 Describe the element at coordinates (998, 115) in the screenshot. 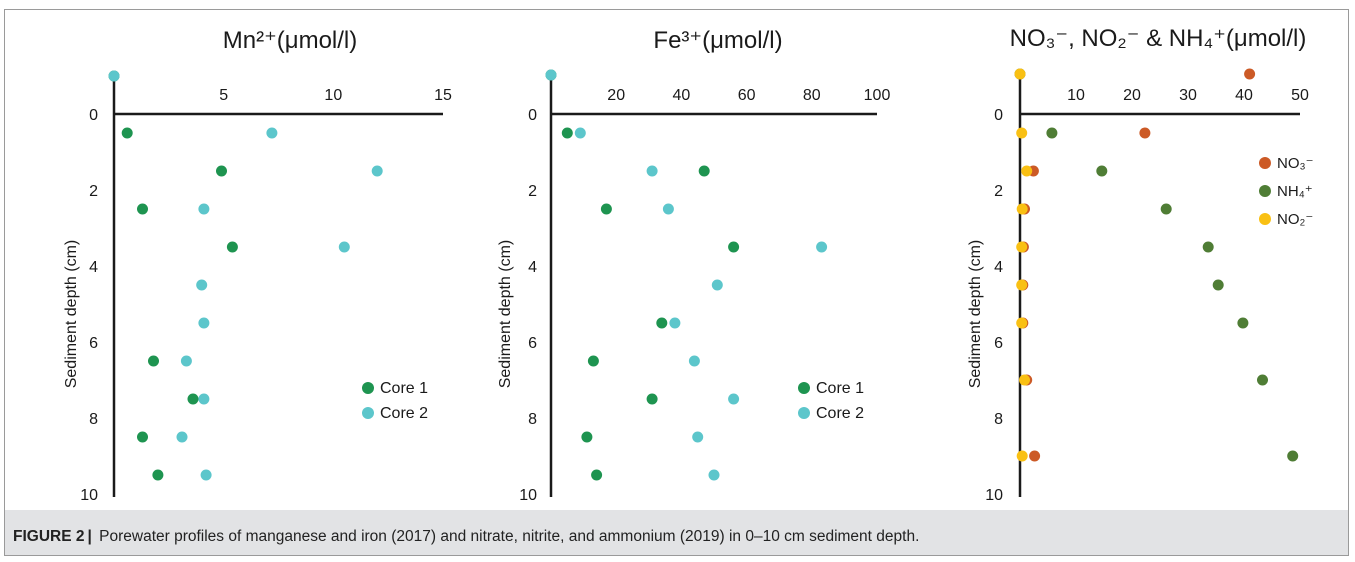

I see `chart3-y-tick-label: 0` at that location.